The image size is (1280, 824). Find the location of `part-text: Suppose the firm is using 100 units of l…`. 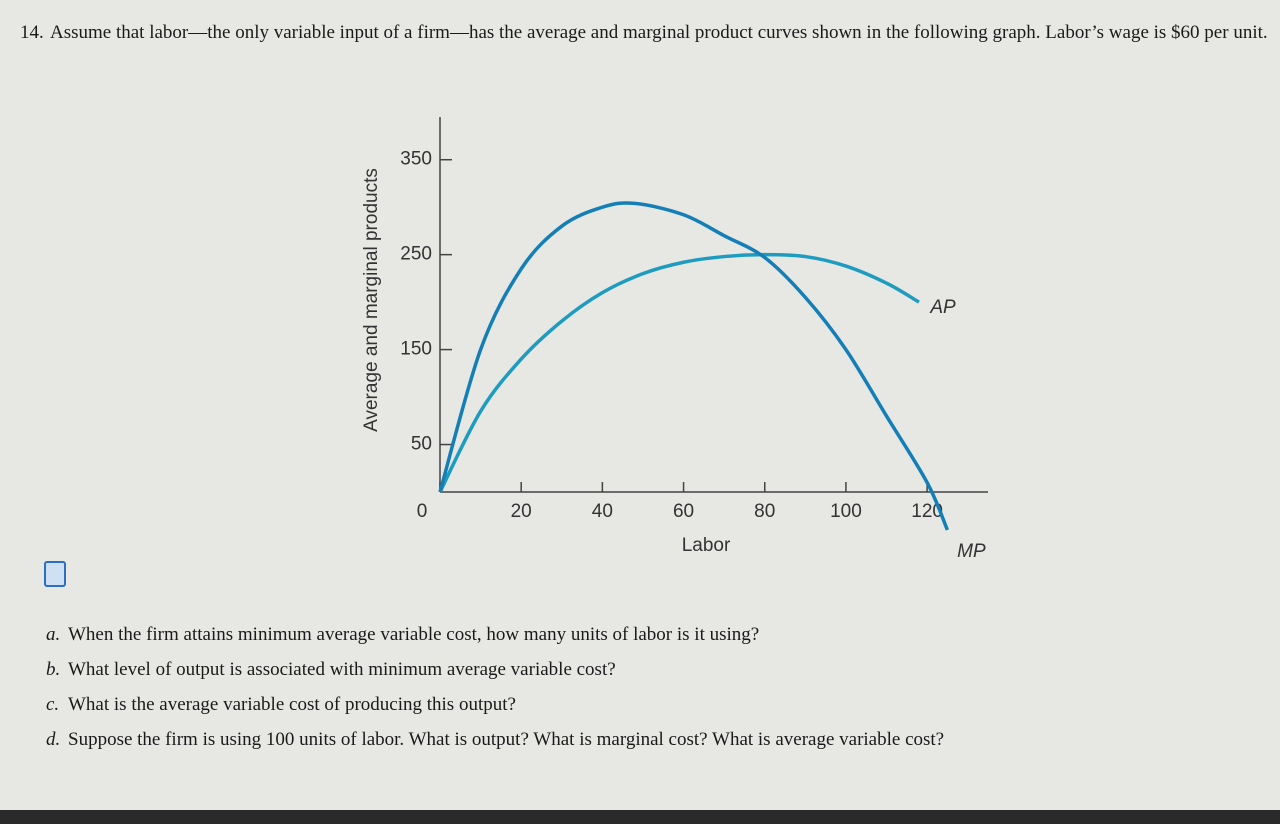

part-text: Suppose the firm is using 100 units of l… is located at coordinates (506, 739).